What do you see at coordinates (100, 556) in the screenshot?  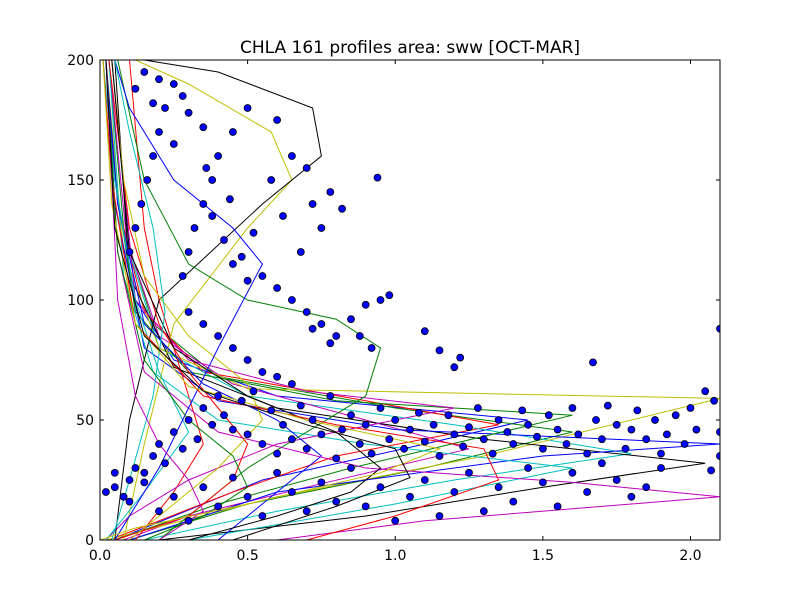 I see `x-tick-label: 0.0` at bounding box center [100, 556].